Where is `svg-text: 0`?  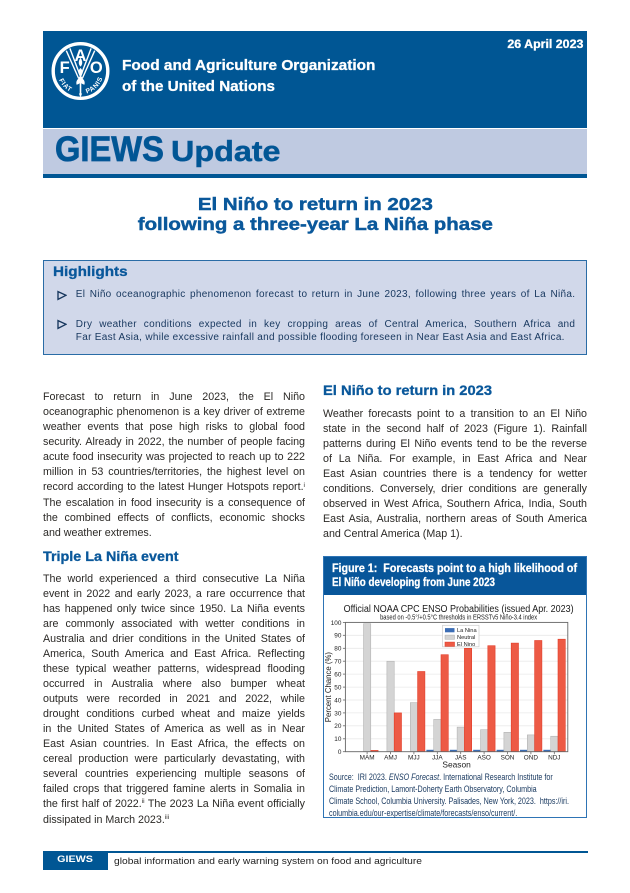 svg-text: 0 is located at coordinates (340, 752).